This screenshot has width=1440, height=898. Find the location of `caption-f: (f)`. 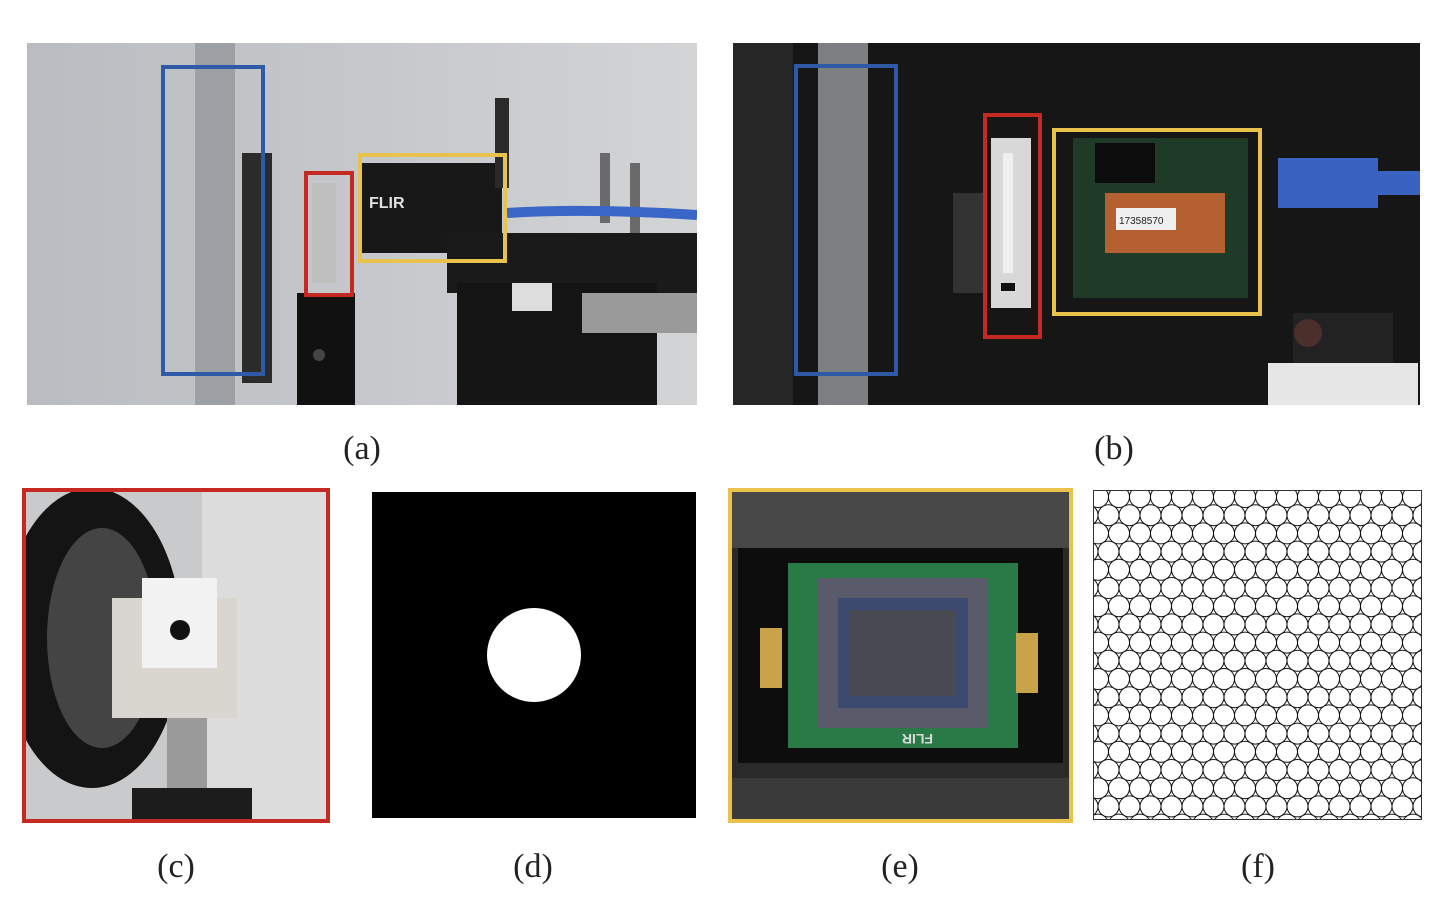

caption-f: (f) is located at coordinates (1258, 866).